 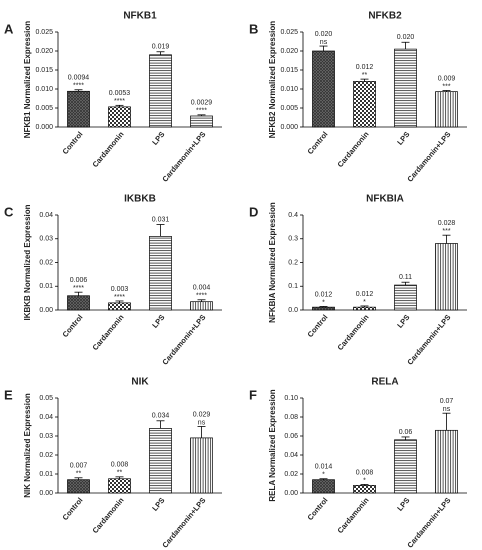 I want to click on bar-annotation: 0.003, so click(x=120, y=289).